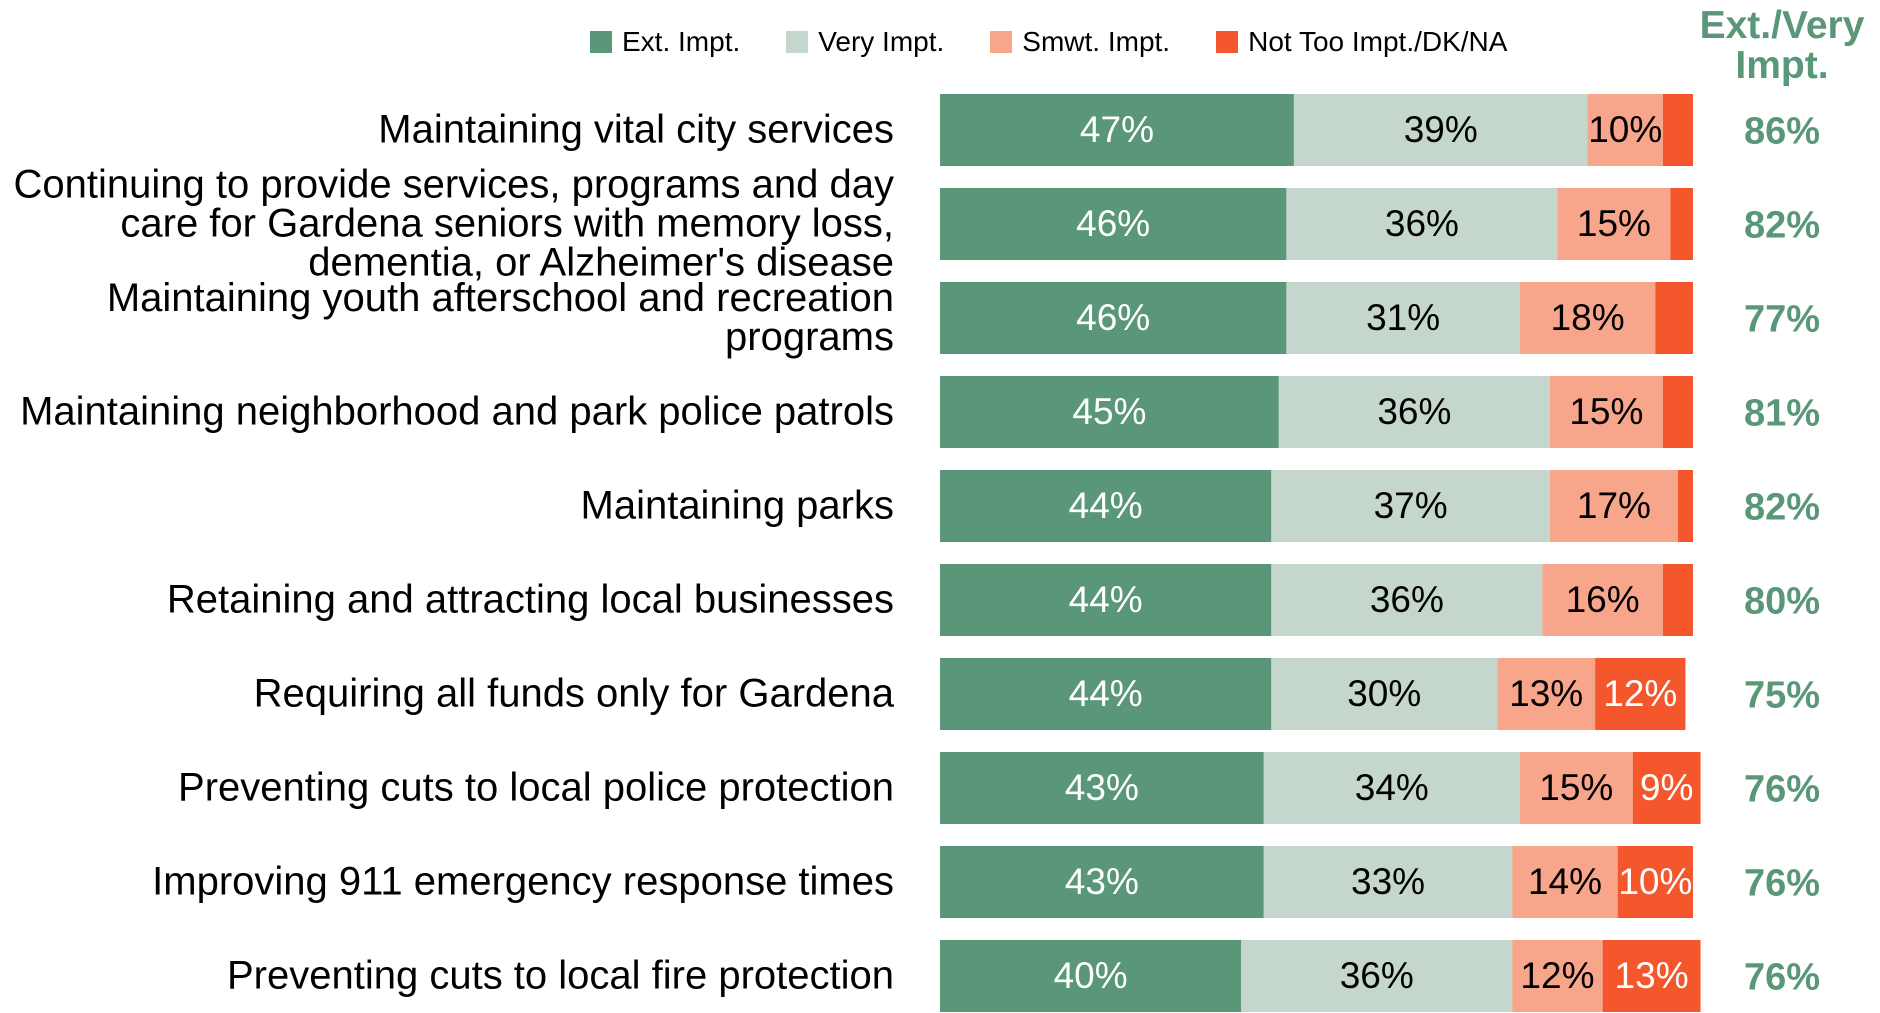 The width and height of the screenshot is (1880, 1013). I want to click on total-label: 81%, so click(1782, 413).